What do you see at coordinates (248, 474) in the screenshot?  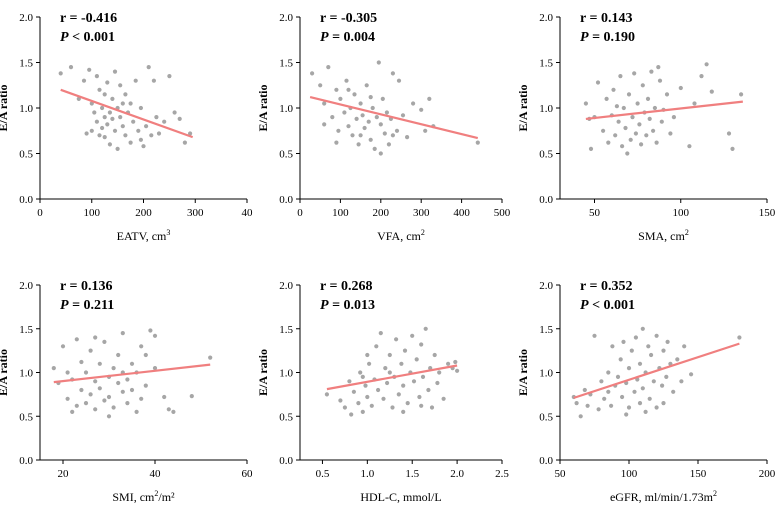 I see `x-tick-label: 60` at bounding box center [248, 474].